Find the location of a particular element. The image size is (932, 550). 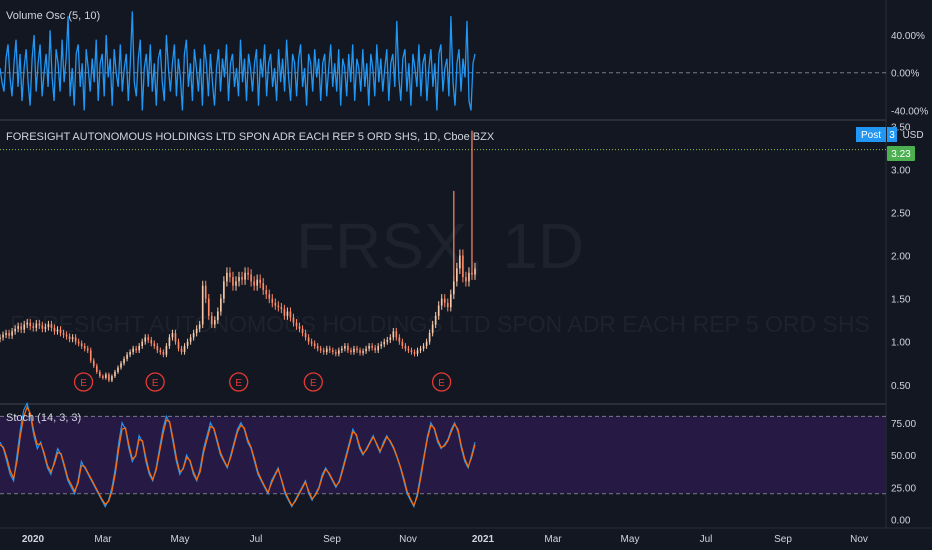

earnings-marker-circle is located at coordinates (83, 382).